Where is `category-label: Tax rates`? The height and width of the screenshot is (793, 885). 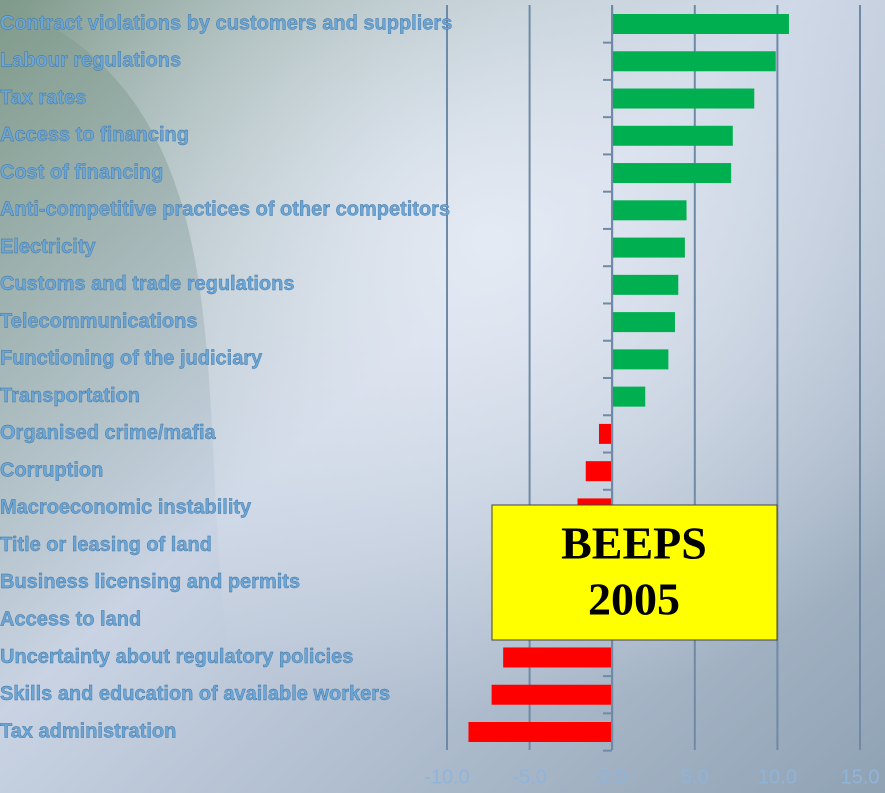 category-label: Tax rates is located at coordinates (43, 98).